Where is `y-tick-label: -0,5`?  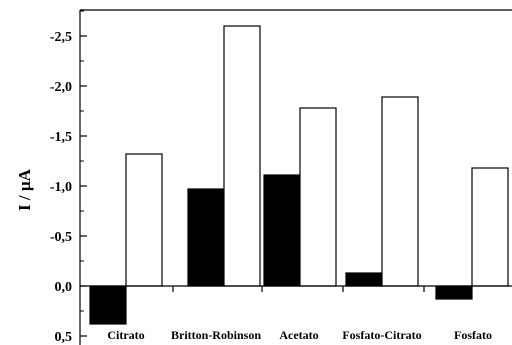 y-tick-label: -0,5 is located at coordinates (61, 237).